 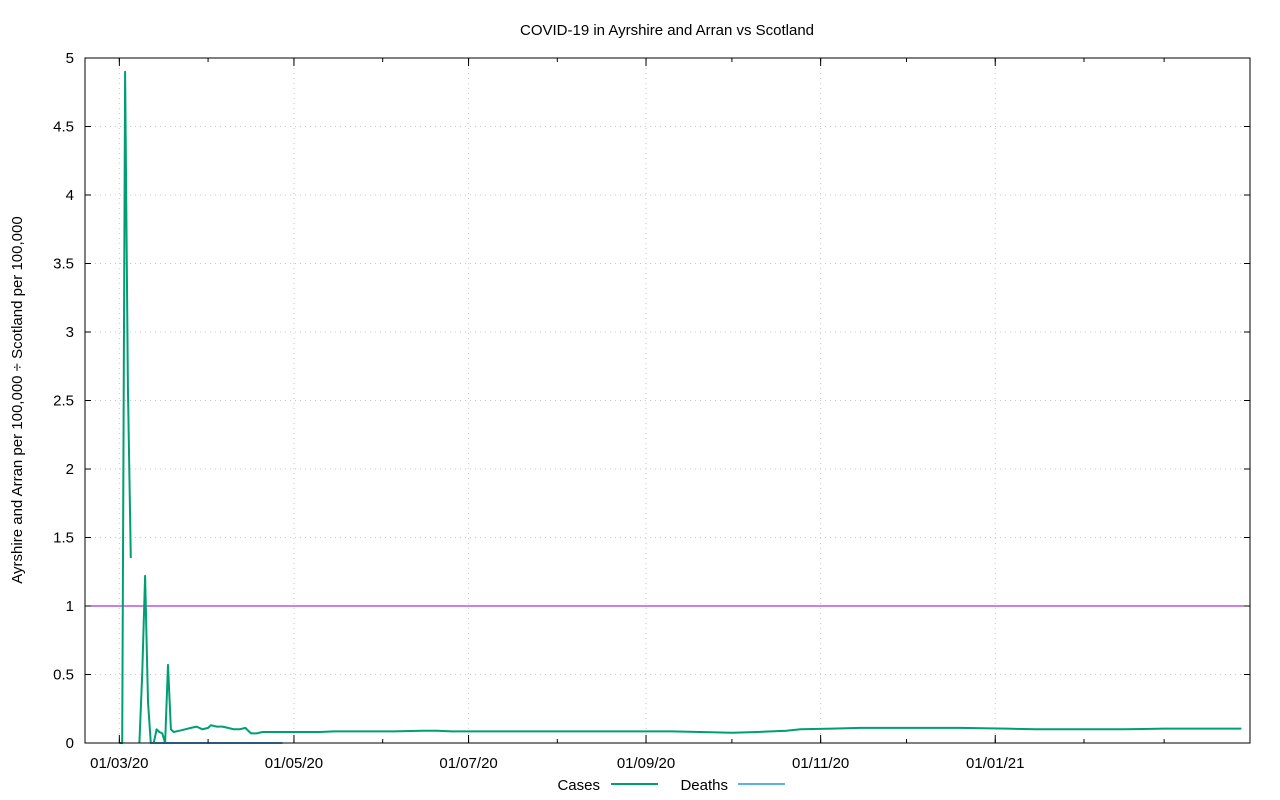 What do you see at coordinates (820, 763) in the screenshot?
I see `x-tick-label: 01/11/20` at bounding box center [820, 763].